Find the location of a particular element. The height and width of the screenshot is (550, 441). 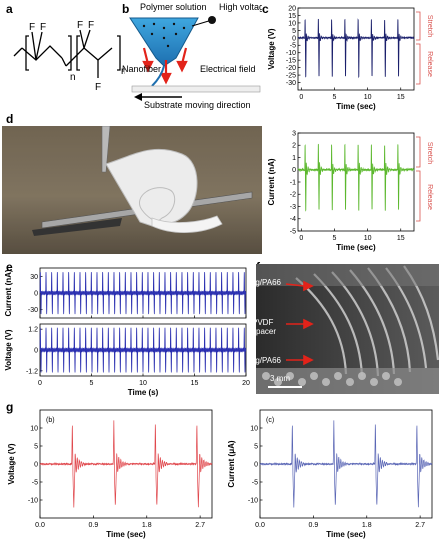

e_top-ytick-label: -30 is located at coordinates (33, 310).